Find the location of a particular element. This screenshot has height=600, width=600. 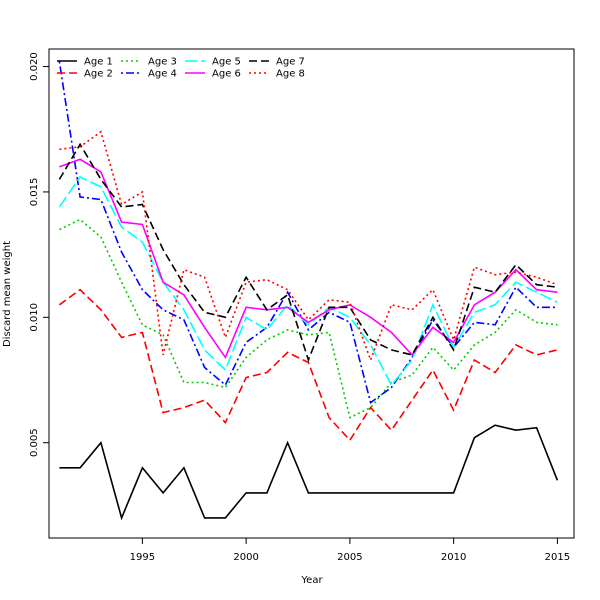

legend-label: Age 1 is located at coordinates (98, 62).